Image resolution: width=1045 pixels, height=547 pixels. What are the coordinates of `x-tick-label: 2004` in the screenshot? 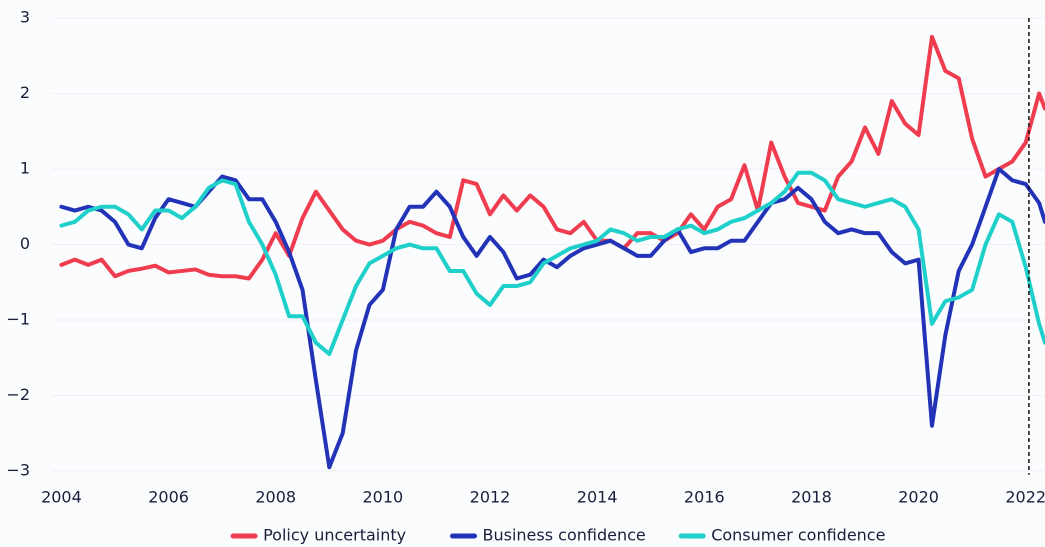 It's located at (61, 497).